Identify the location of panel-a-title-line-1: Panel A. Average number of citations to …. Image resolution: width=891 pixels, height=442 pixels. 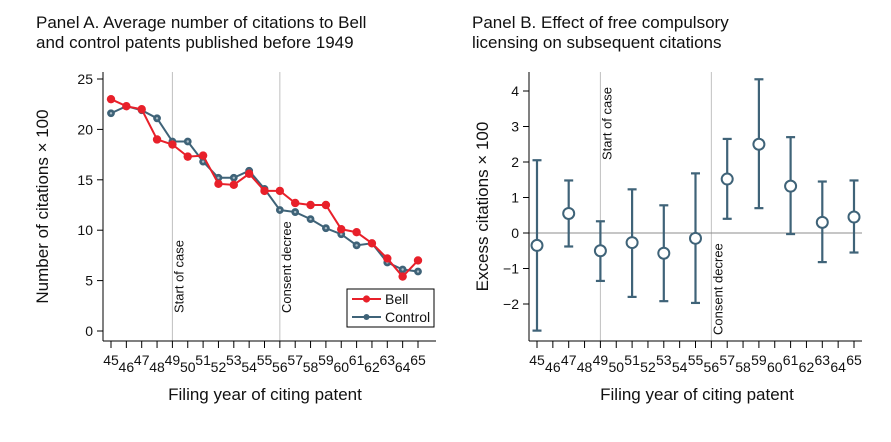
(201, 22).